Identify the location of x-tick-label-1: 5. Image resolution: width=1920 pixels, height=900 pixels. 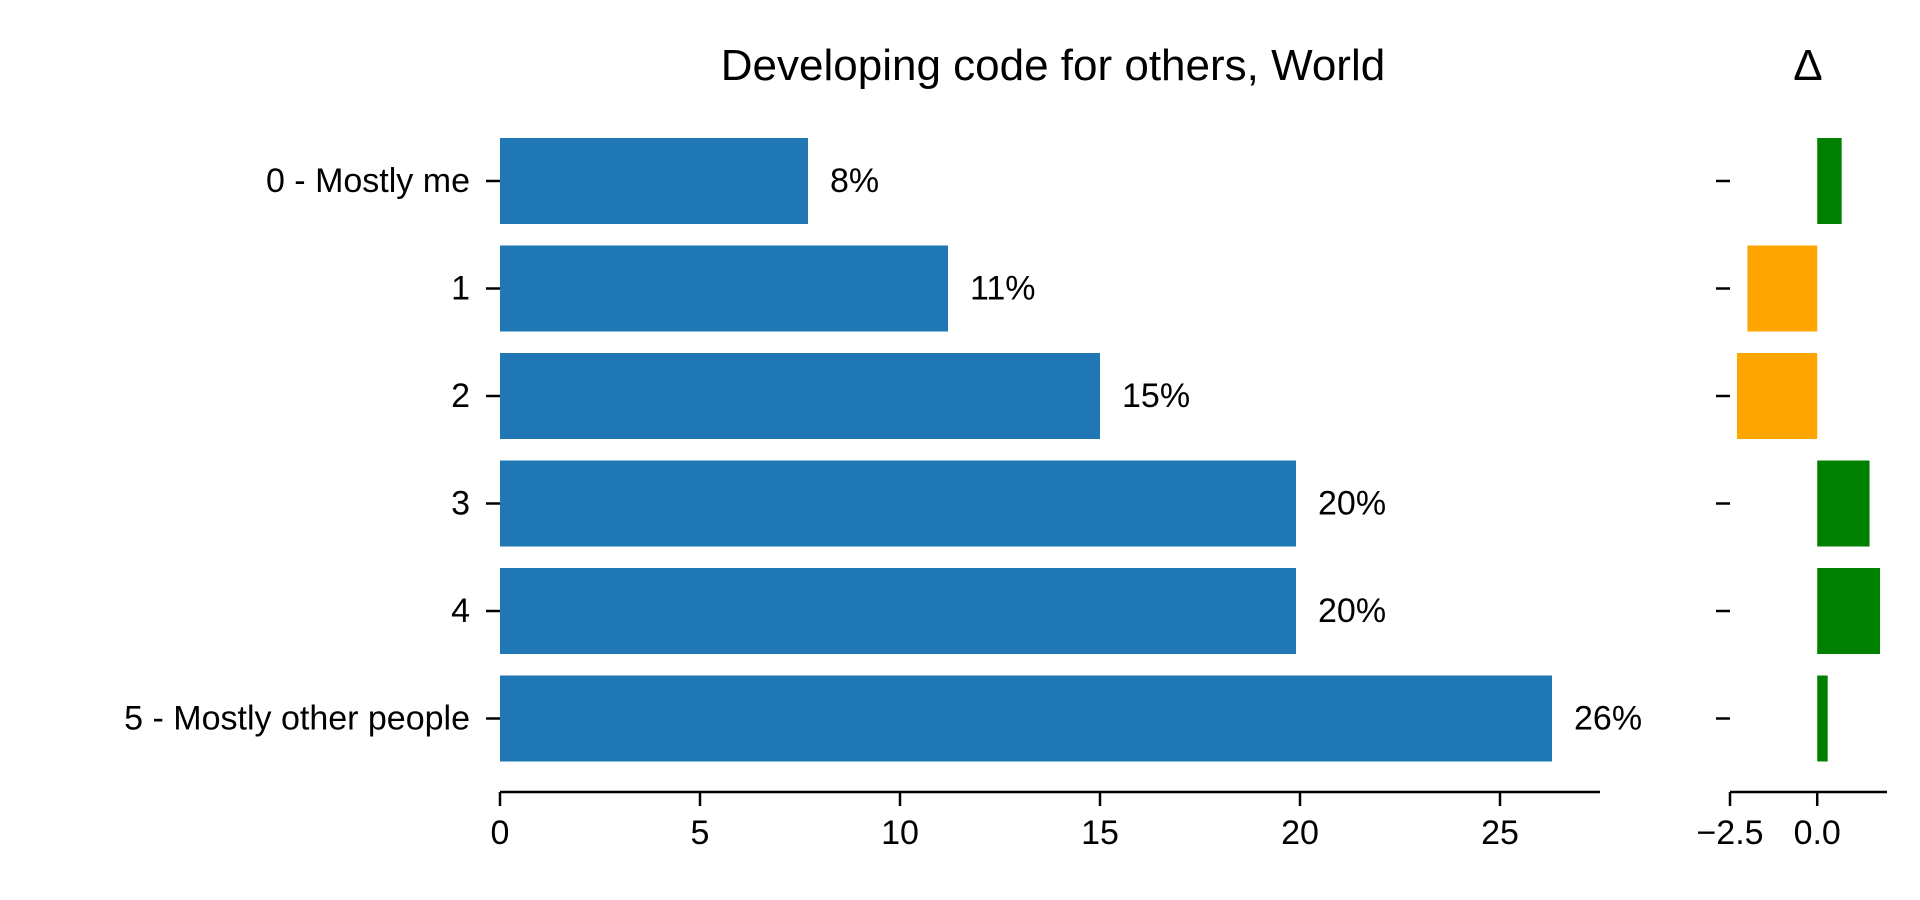
(700, 833).